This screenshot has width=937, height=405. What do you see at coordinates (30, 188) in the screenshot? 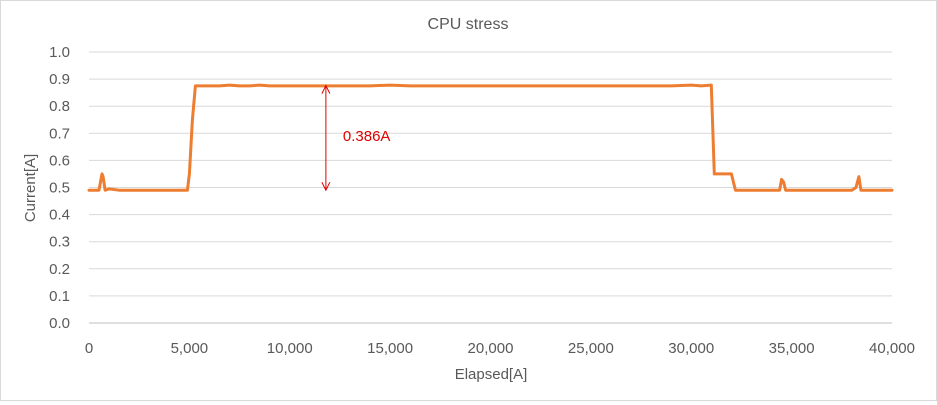
I see `y-axis-title: Current[A]` at bounding box center [30, 188].